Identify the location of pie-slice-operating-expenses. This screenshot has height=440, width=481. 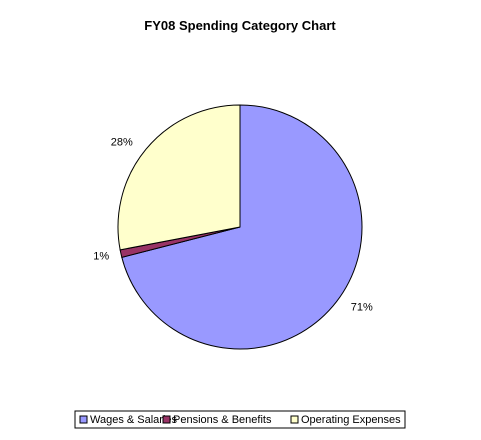
(179, 177).